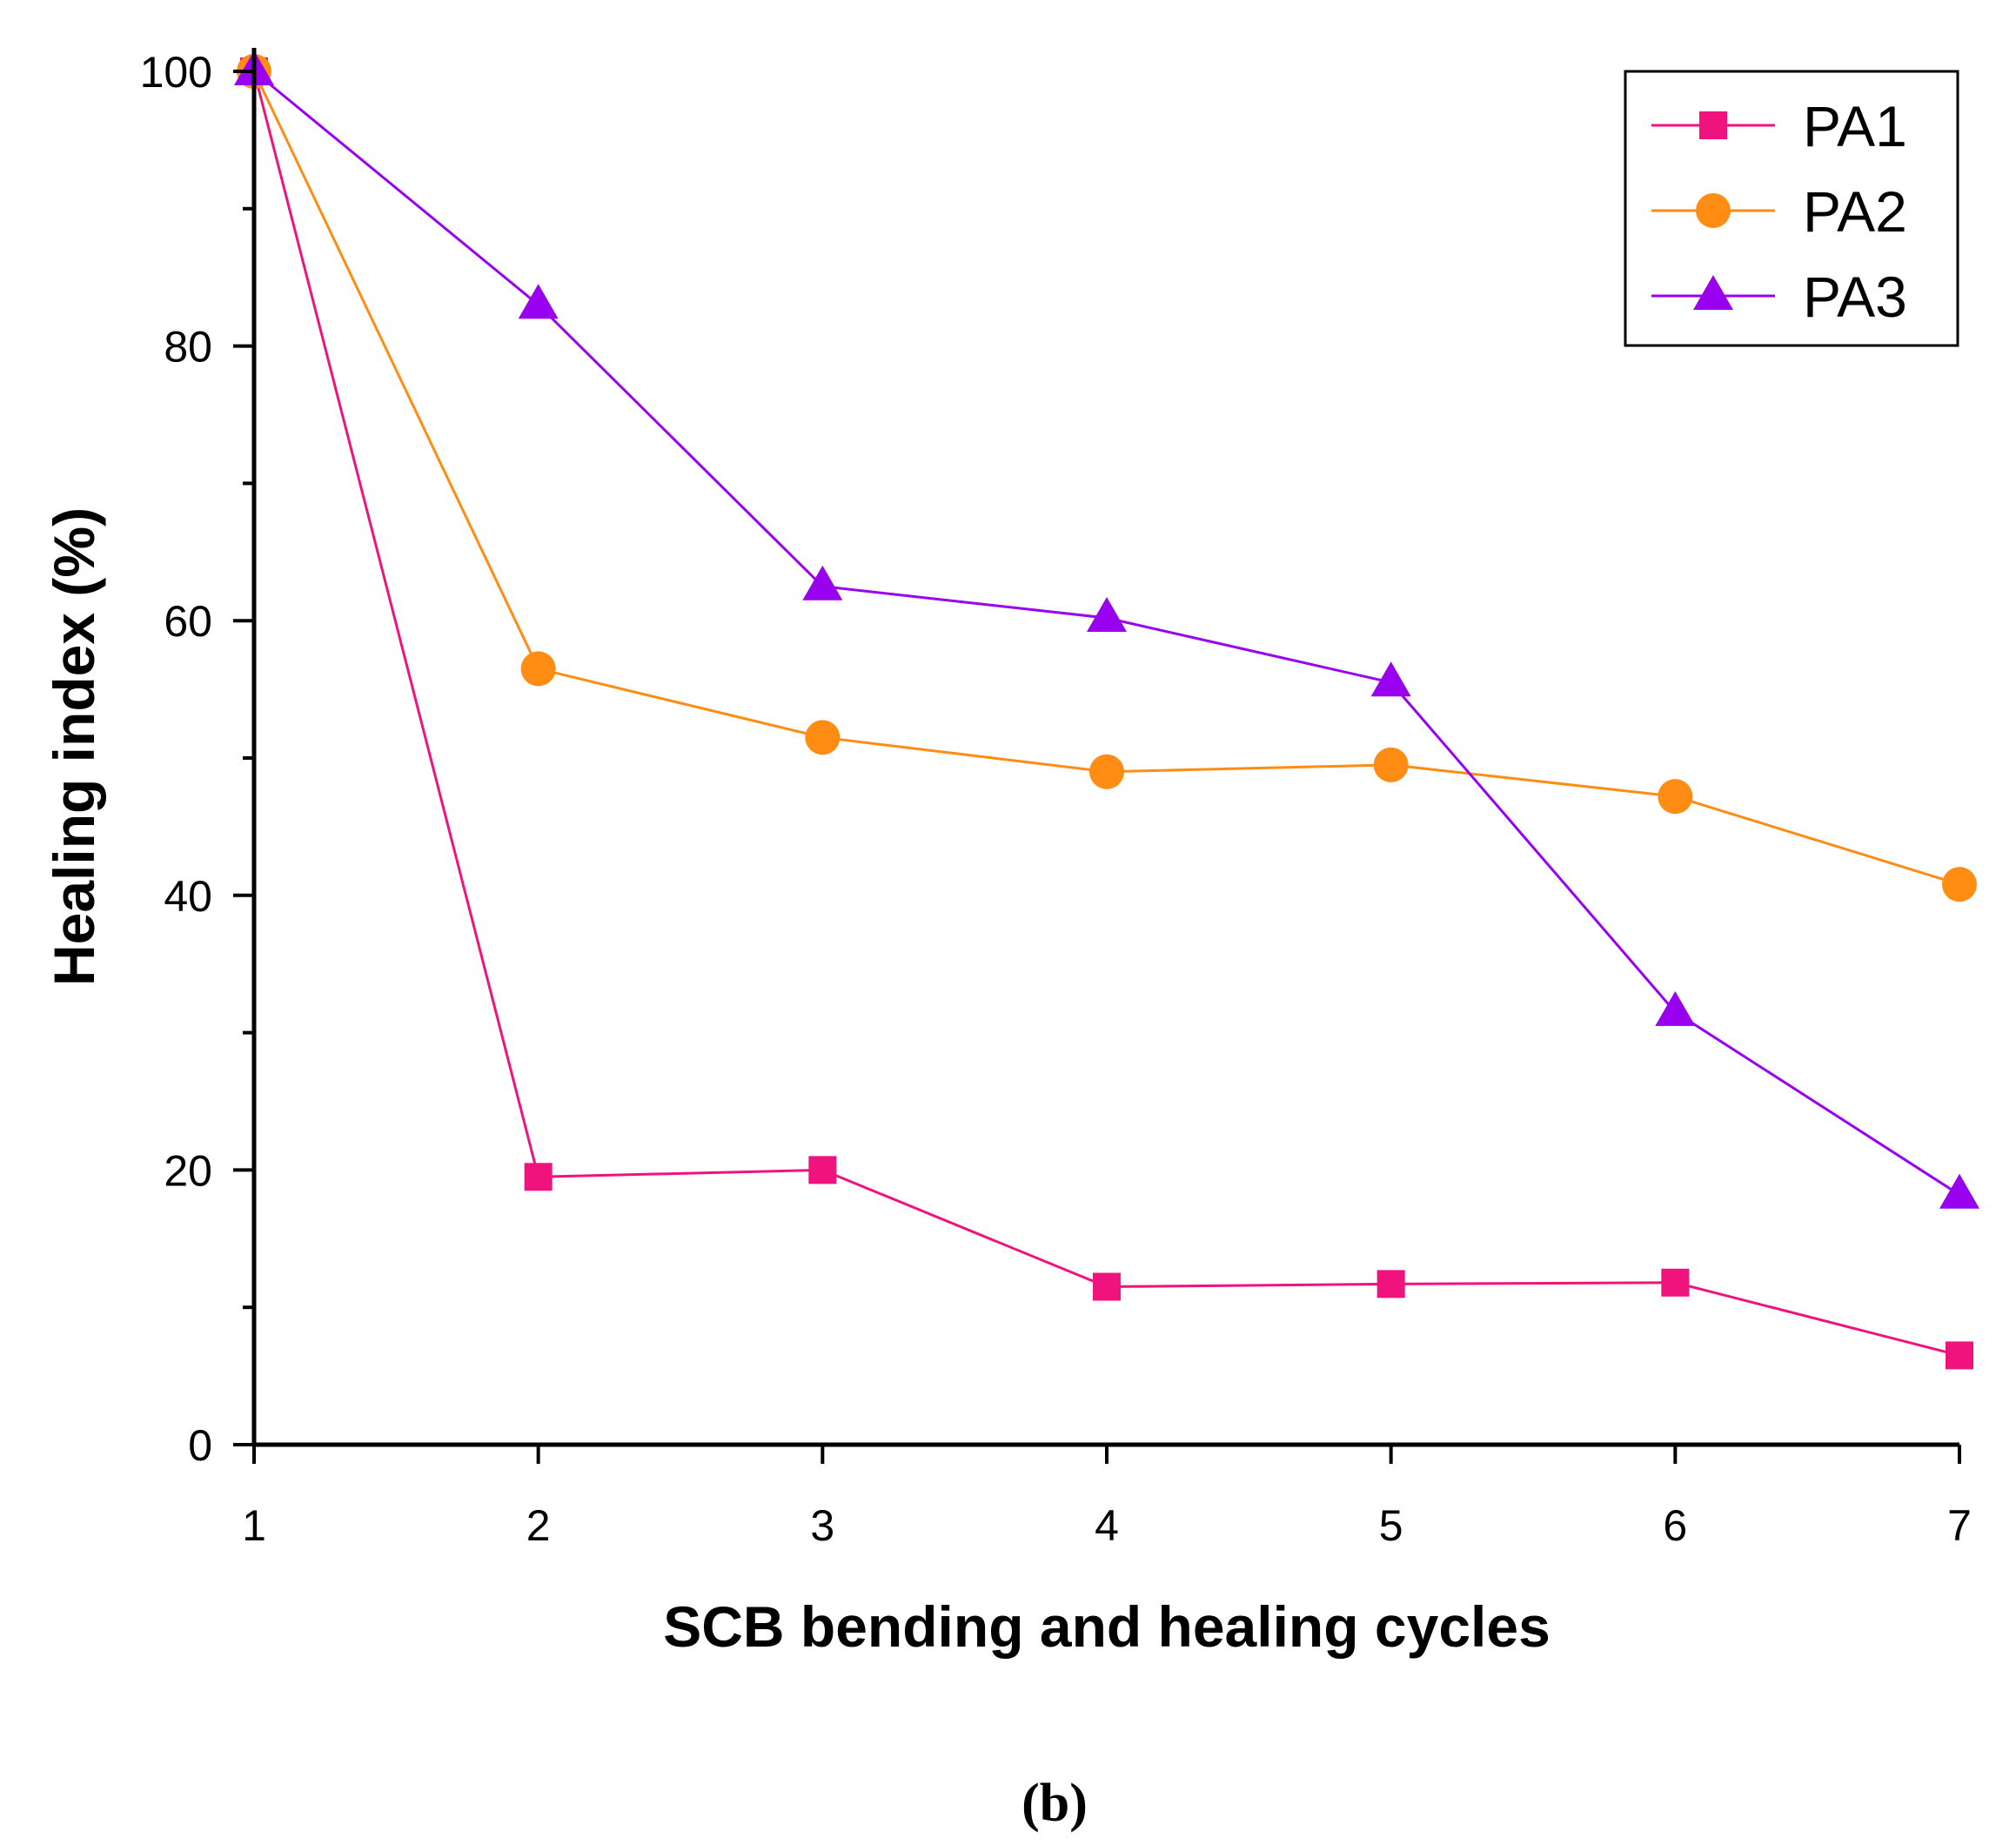  Describe the element at coordinates (1779, 126) in the screenshot. I see `legend-item-pa1: PA1` at that location.